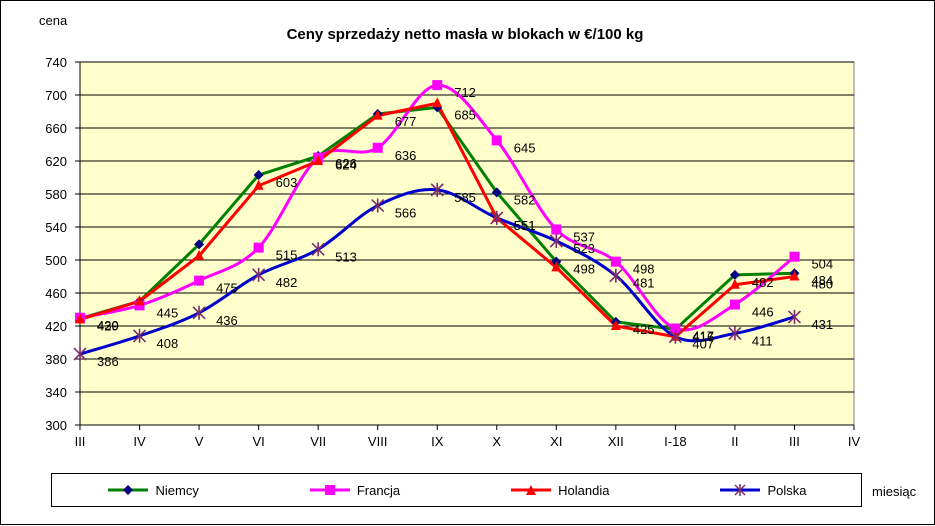 The image size is (935, 526). What do you see at coordinates (644, 283) in the screenshot?
I see `data-label-polska: 481` at bounding box center [644, 283].